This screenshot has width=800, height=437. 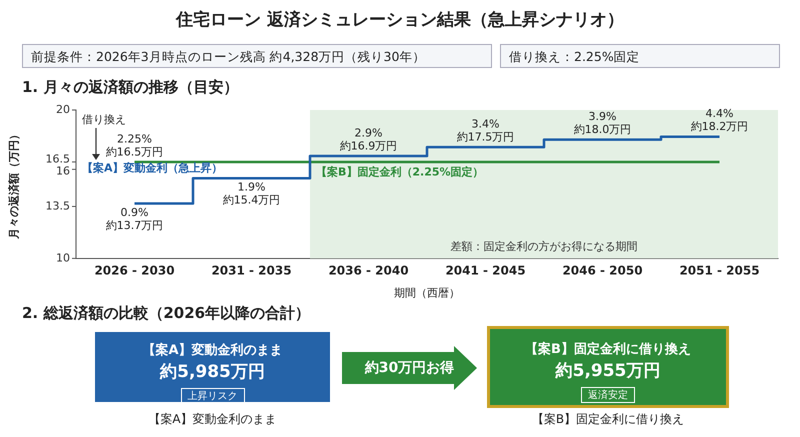 What do you see at coordinates (640, 56) in the screenshot?
I see `text: 借り換え：2.25%固定` at bounding box center [640, 56].